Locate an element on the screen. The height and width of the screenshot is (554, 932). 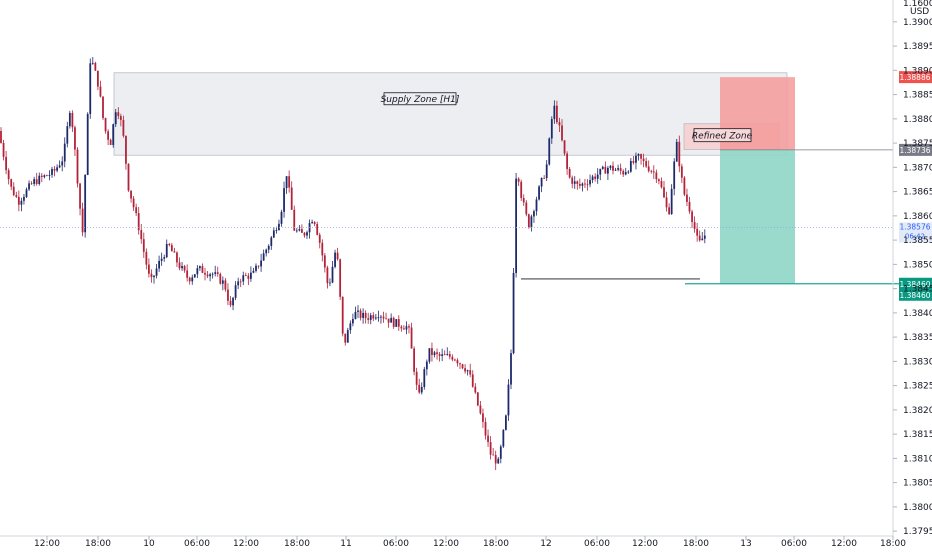
y-tick-label: 1.38600 is located at coordinates (917, 217).